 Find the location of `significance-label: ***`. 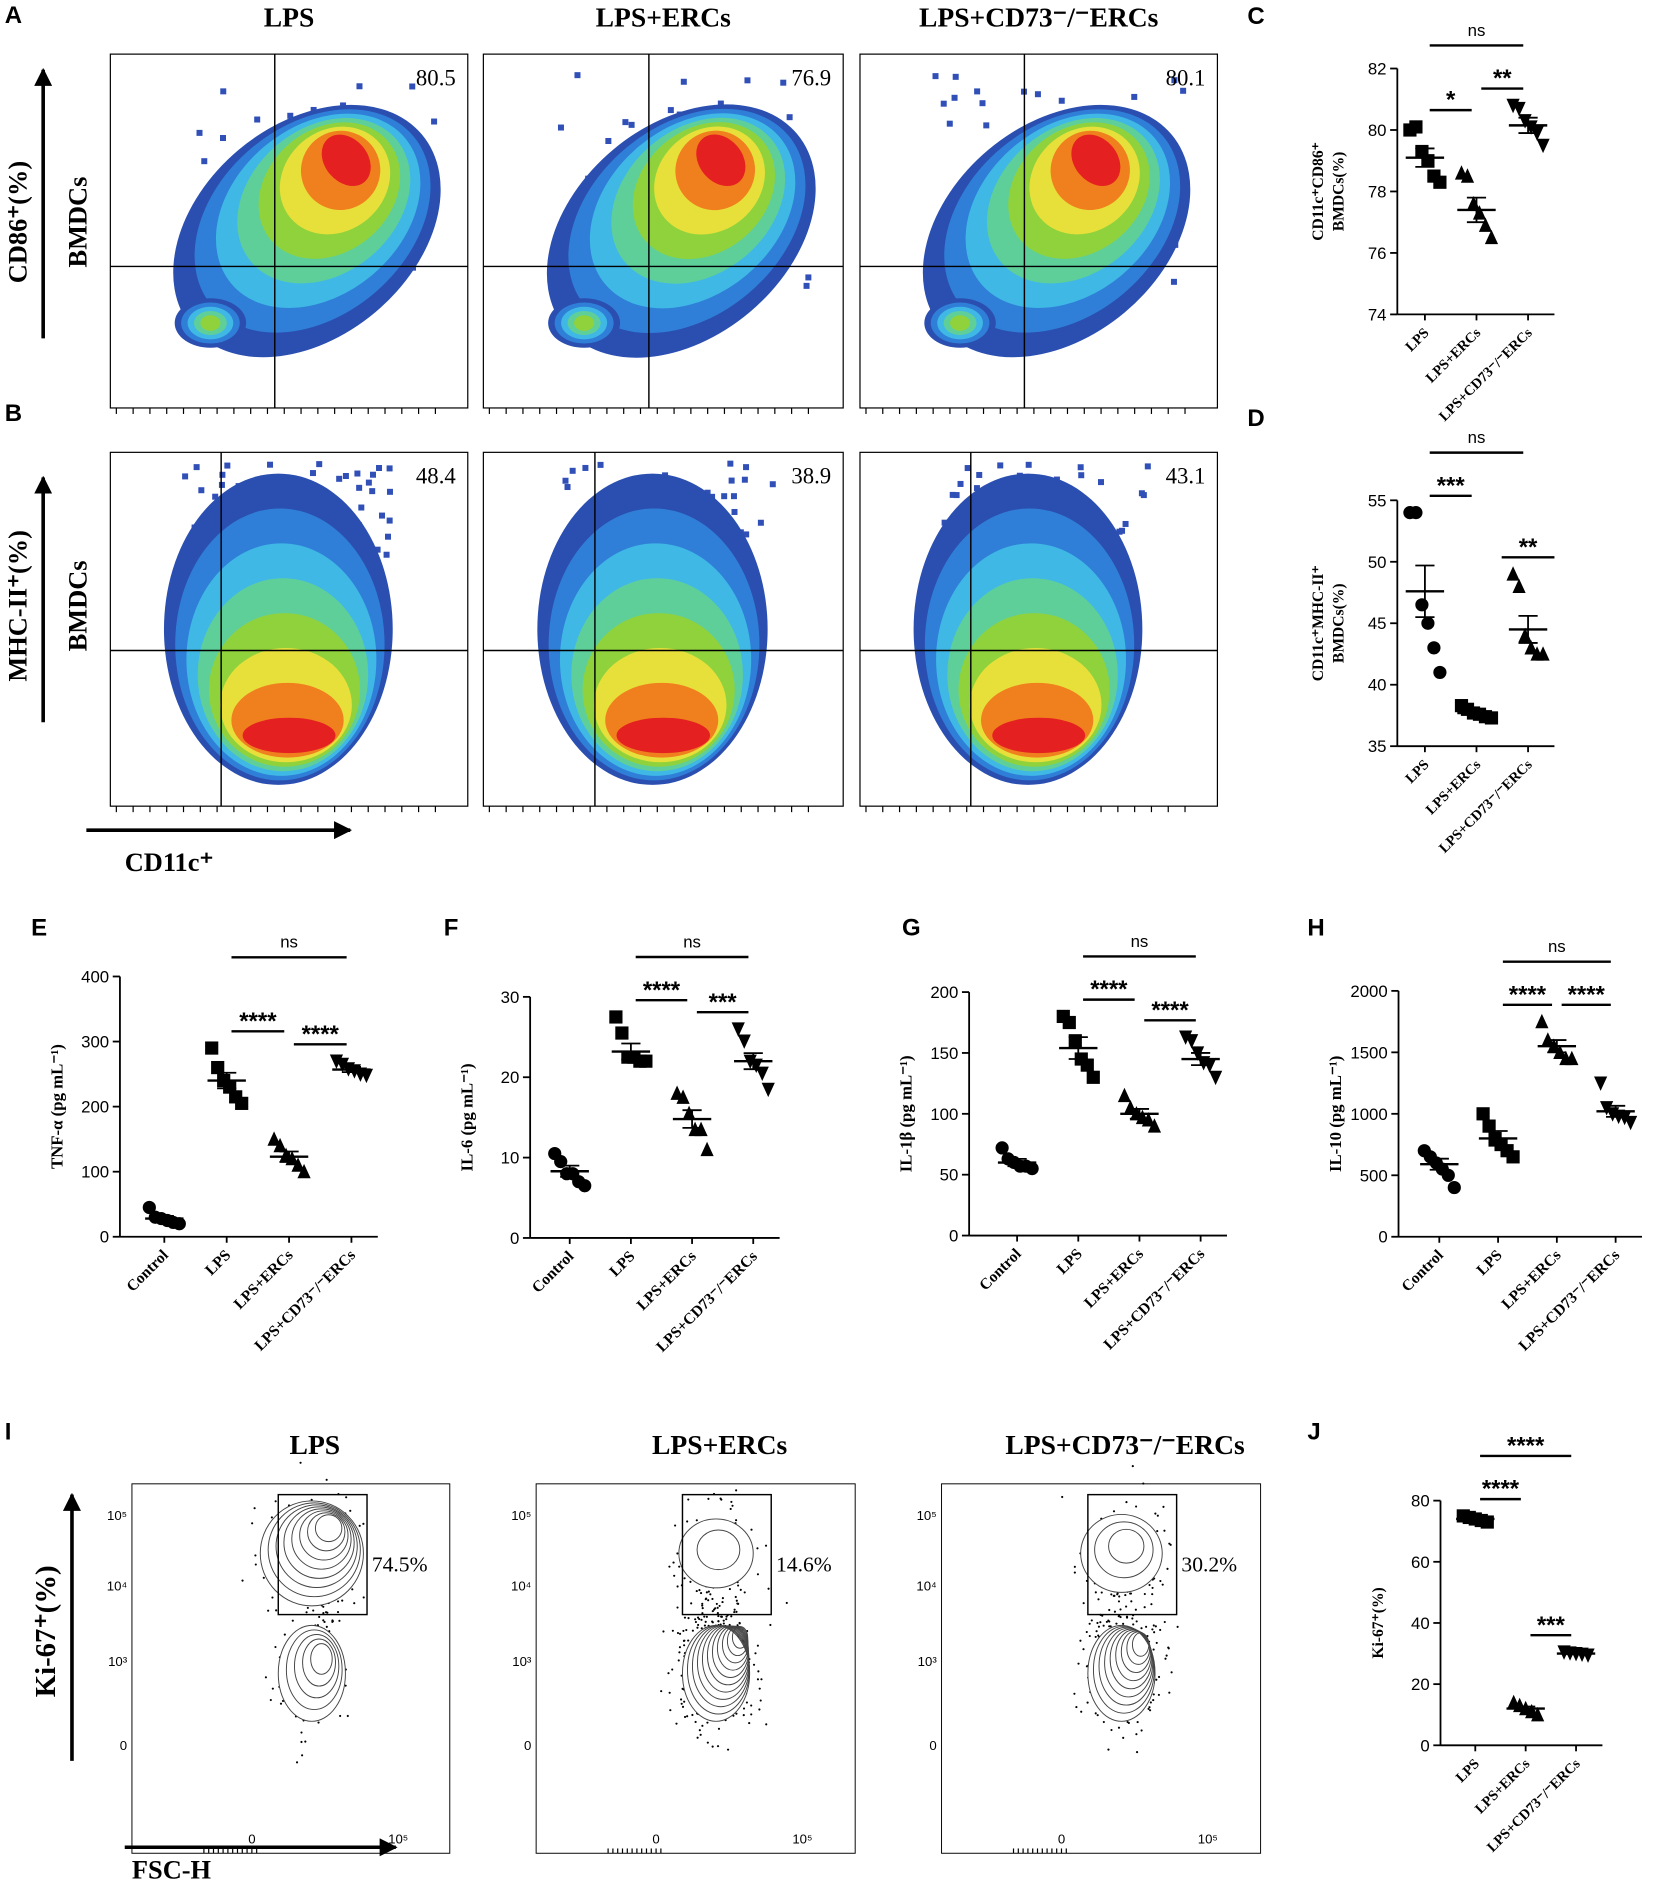

significance-label: *** is located at coordinates (1551, 1625).